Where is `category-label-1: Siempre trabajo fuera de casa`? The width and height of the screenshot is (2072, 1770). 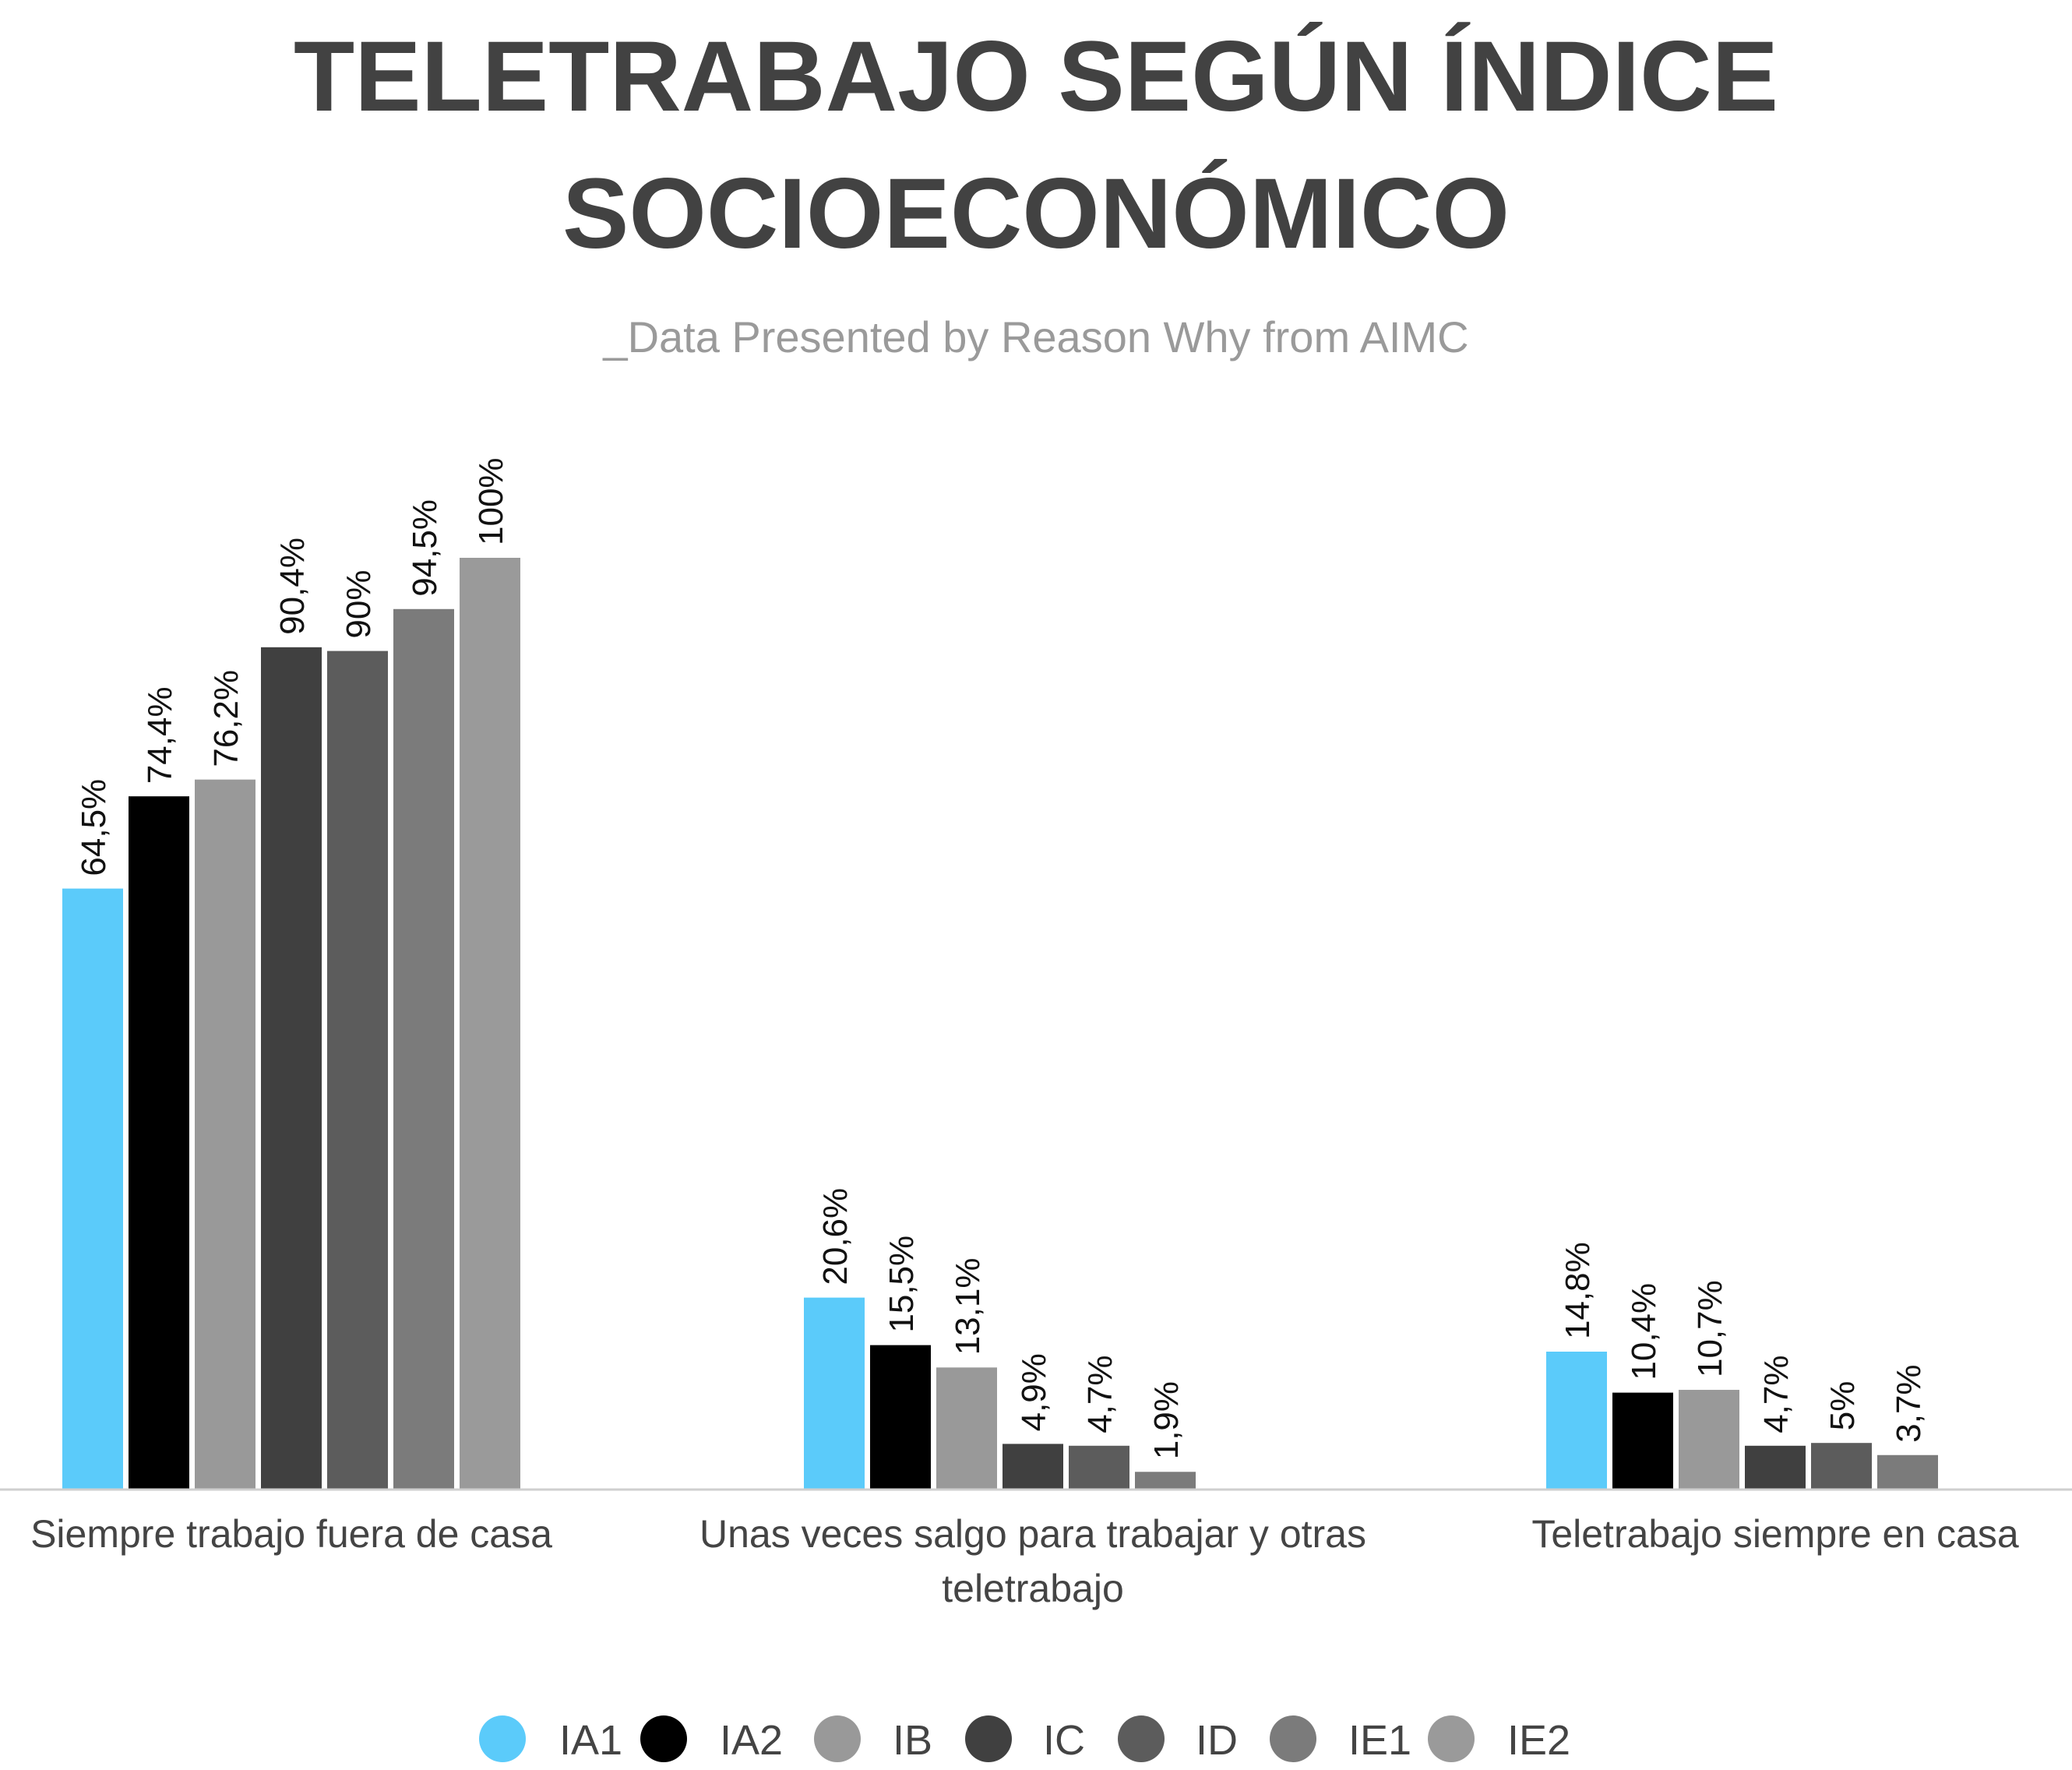 category-label-1: Siempre trabajo fuera de casa is located at coordinates (291, 1534).